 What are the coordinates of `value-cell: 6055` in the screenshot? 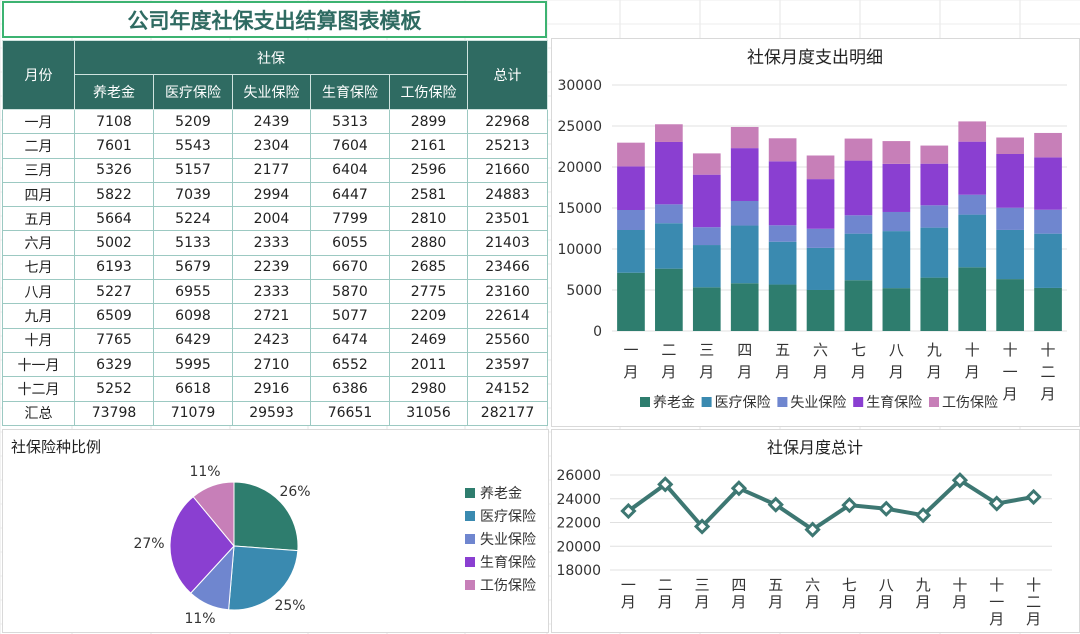 It's located at (350, 243).